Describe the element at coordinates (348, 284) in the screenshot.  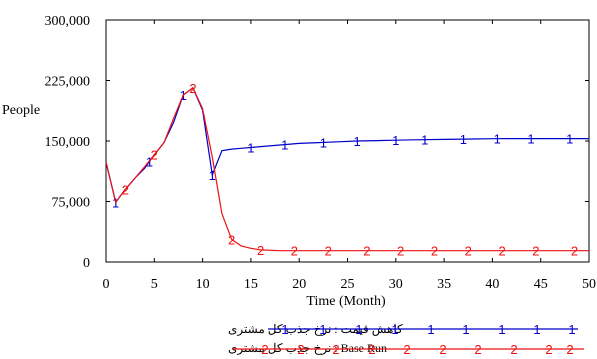
I see `x-tick-label: 25` at that location.